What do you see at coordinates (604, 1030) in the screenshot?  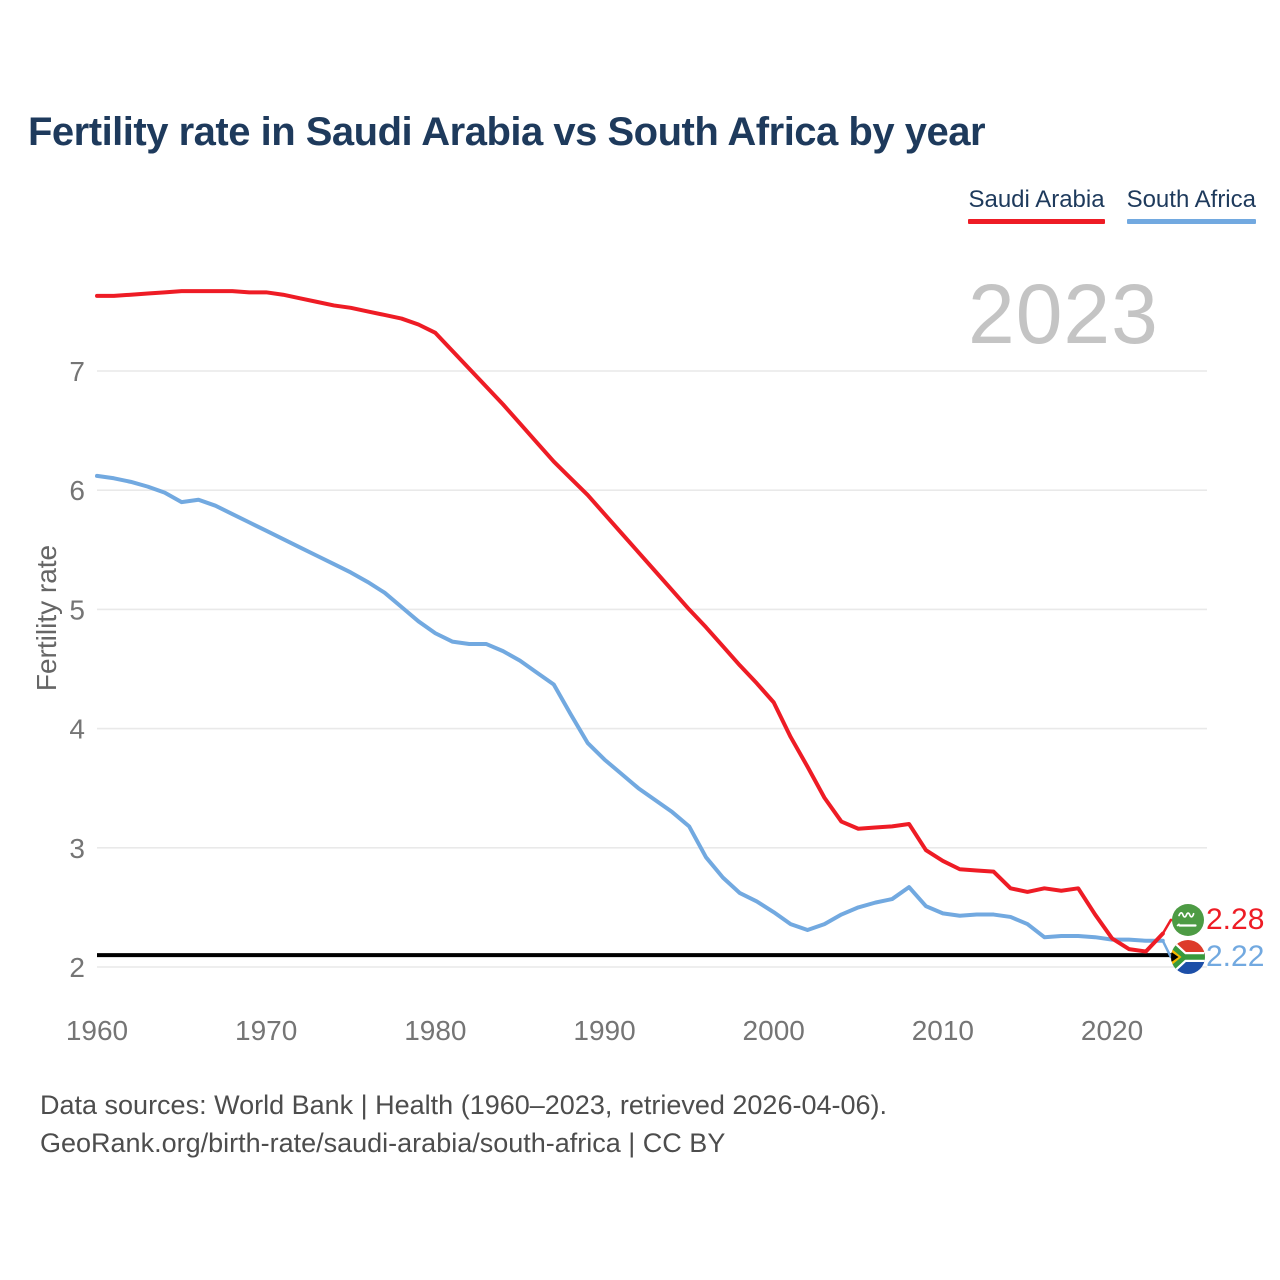 I see `x-tick-label-1990: 1990` at bounding box center [604, 1030].